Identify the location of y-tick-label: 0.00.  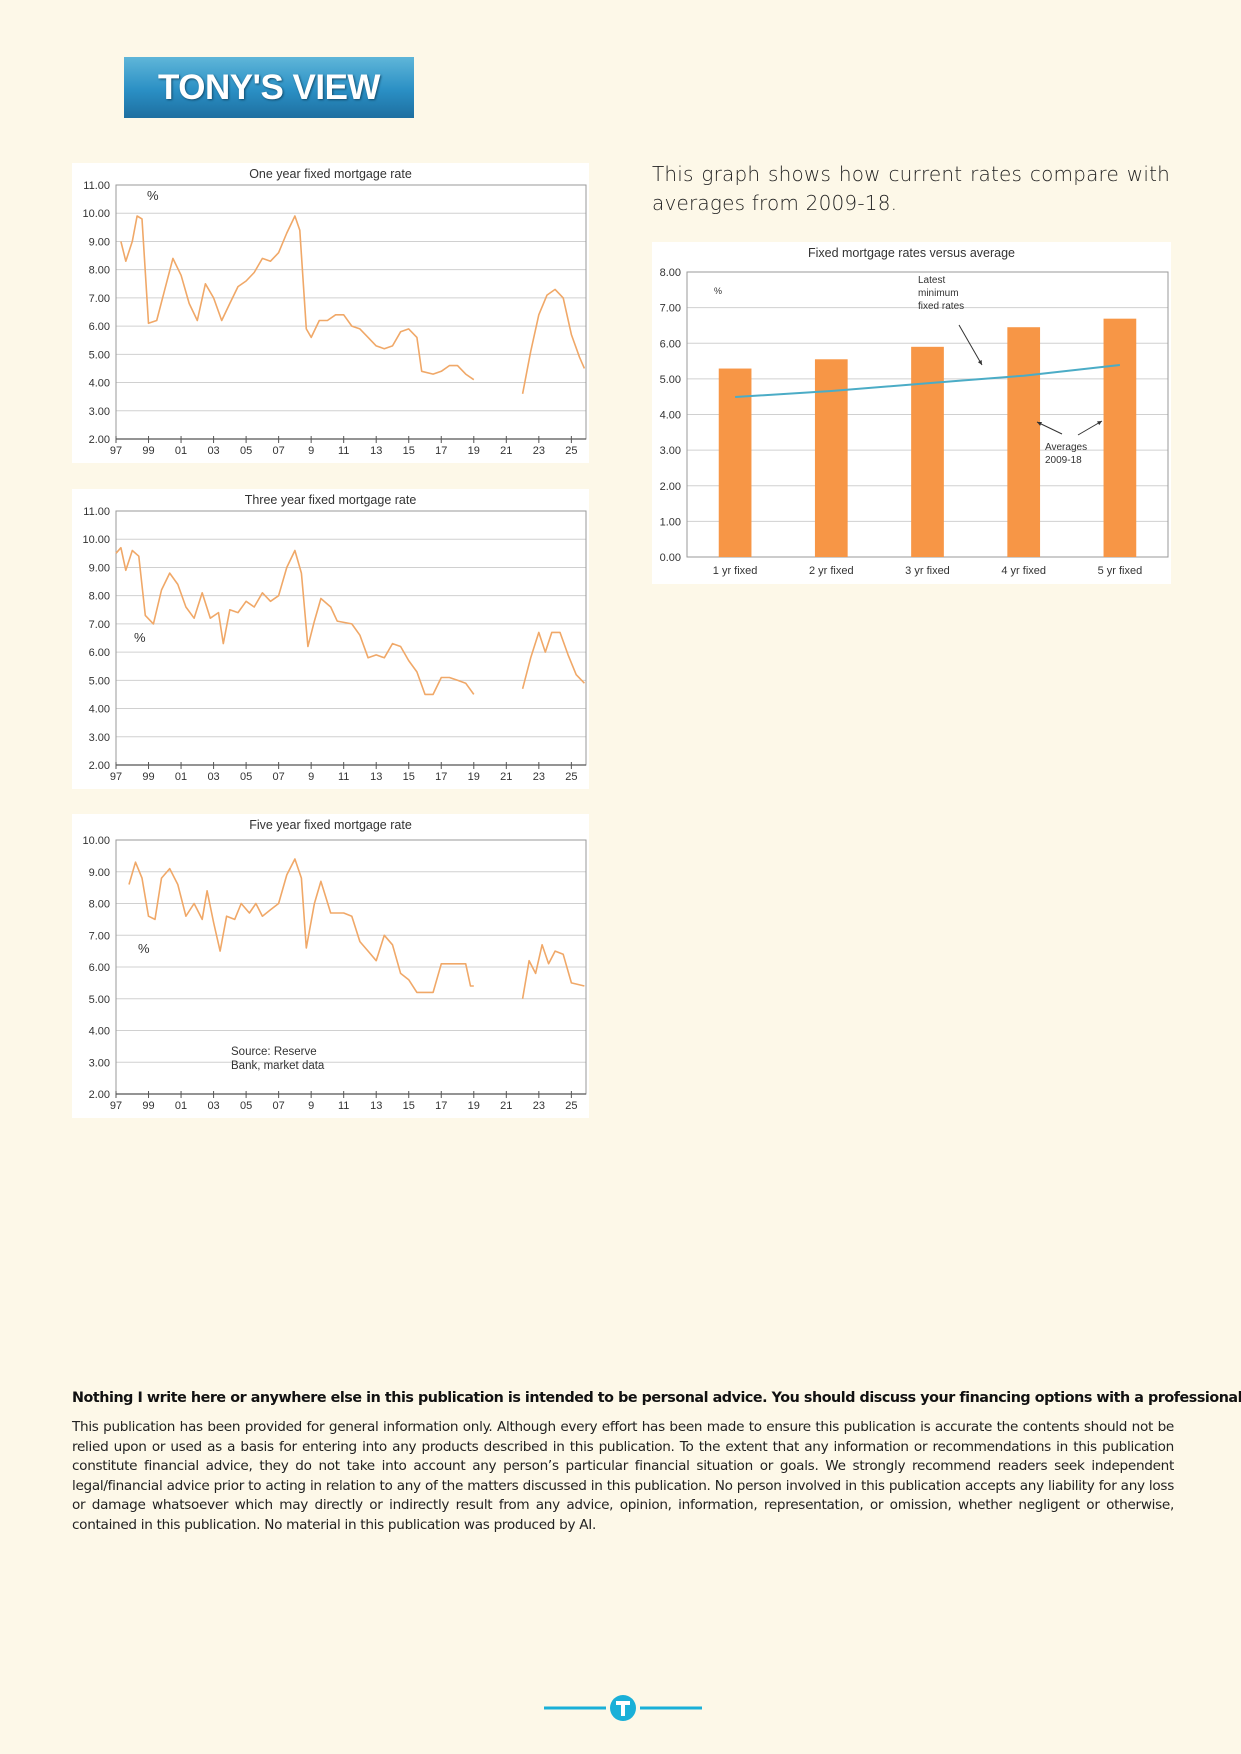
(670, 558).